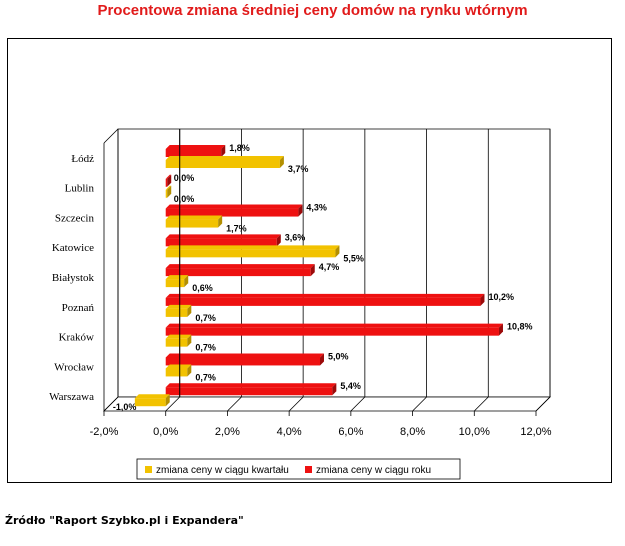 The image size is (625, 546). Describe the element at coordinates (350, 386) in the screenshot. I see `data-label-year: 5,4%` at that location.